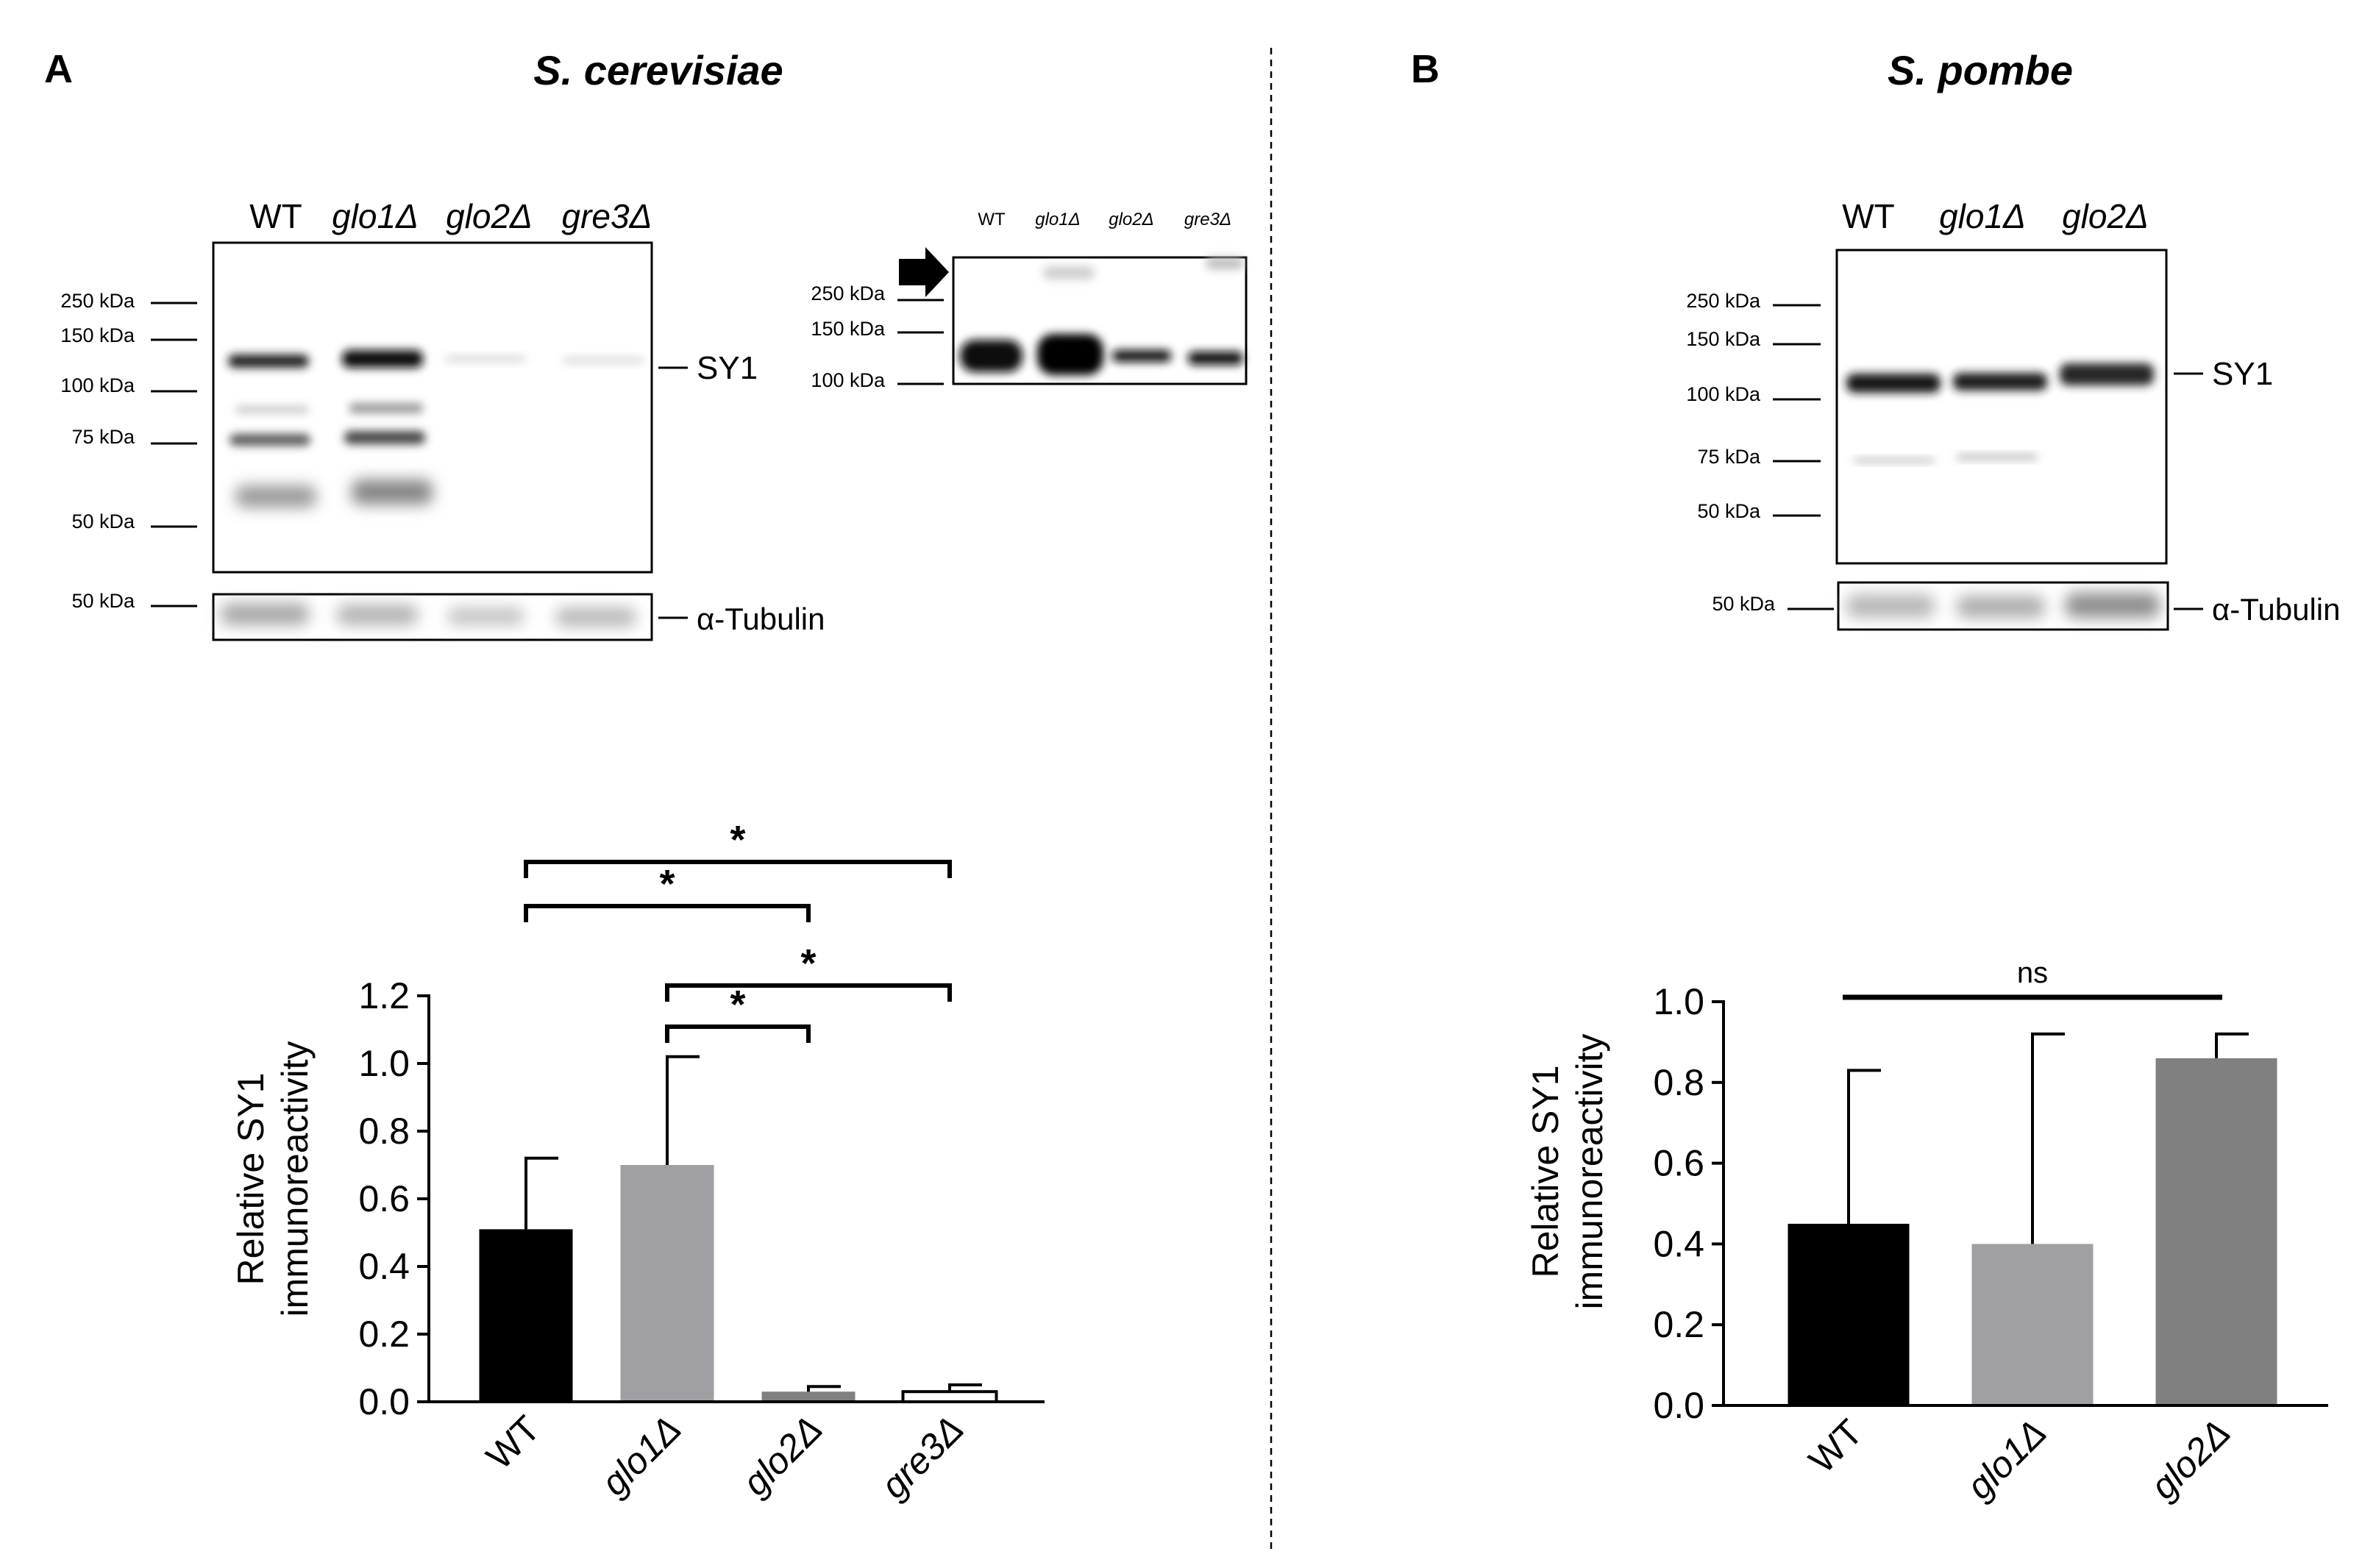 This screenshot has width=2376, height=1568. I want to click on chart-a-y-tick-label: 0.8, so click(384, 1131).